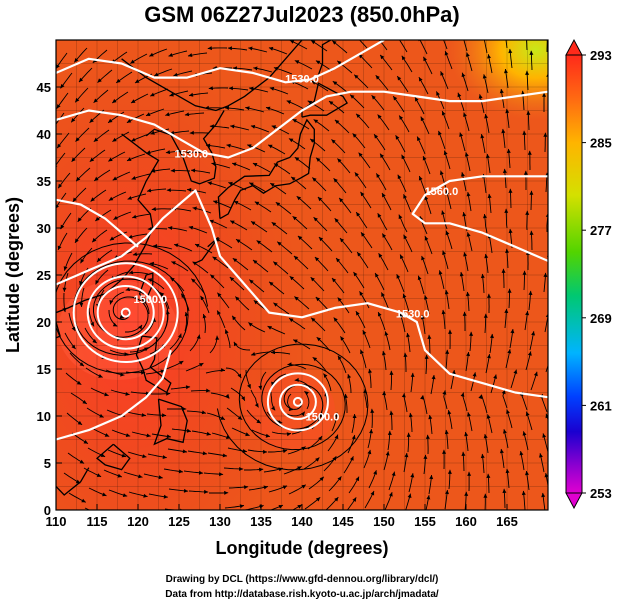 This screenshot has height=605, width=619. Describe the element at coordinates (44, 275) in the screenshot. I see `y-tick-label: 25` at that location.